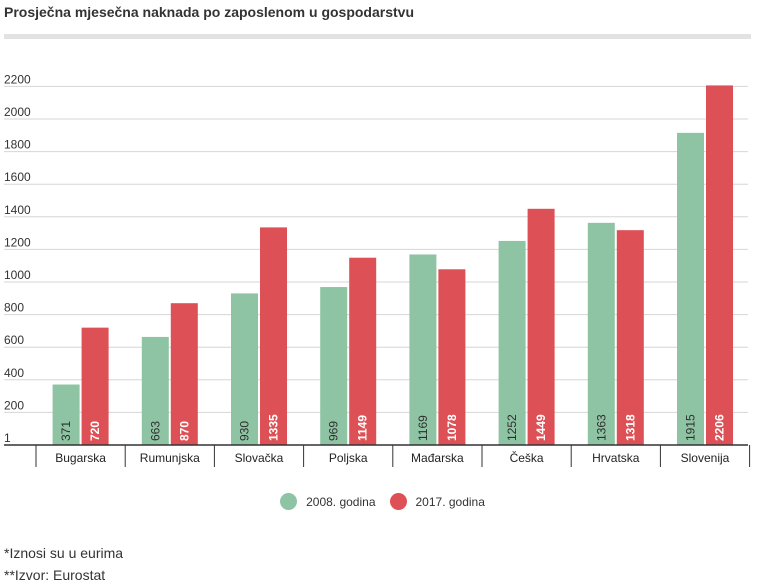  What do you see at coordinates (450, 501) in the screenshot?
I see `legend-label-2017: 2017. godina` at bounding box center [450, 501].